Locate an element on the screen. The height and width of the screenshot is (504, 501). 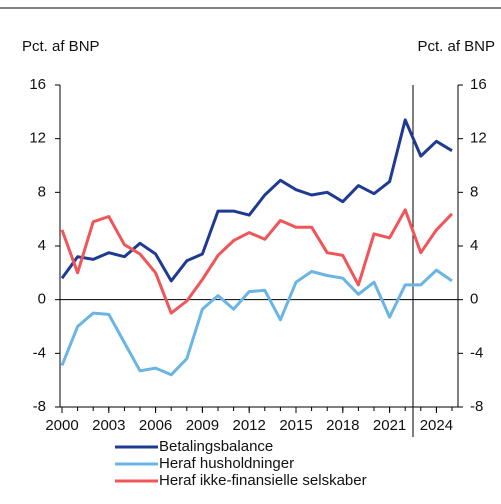
y2-tick-label: -4 is located at coordinates (476, 352).